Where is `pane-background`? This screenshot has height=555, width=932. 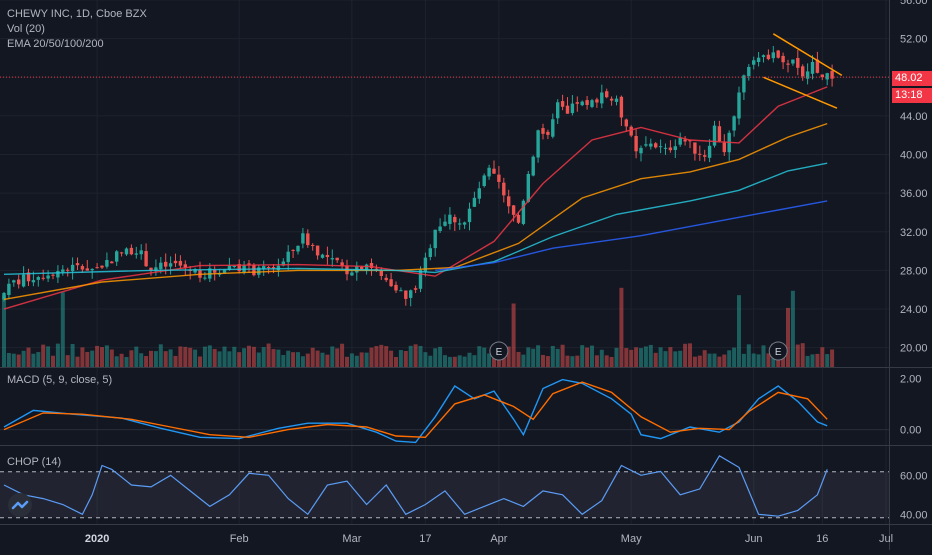 pane-background is located at coordinates (444, 485).